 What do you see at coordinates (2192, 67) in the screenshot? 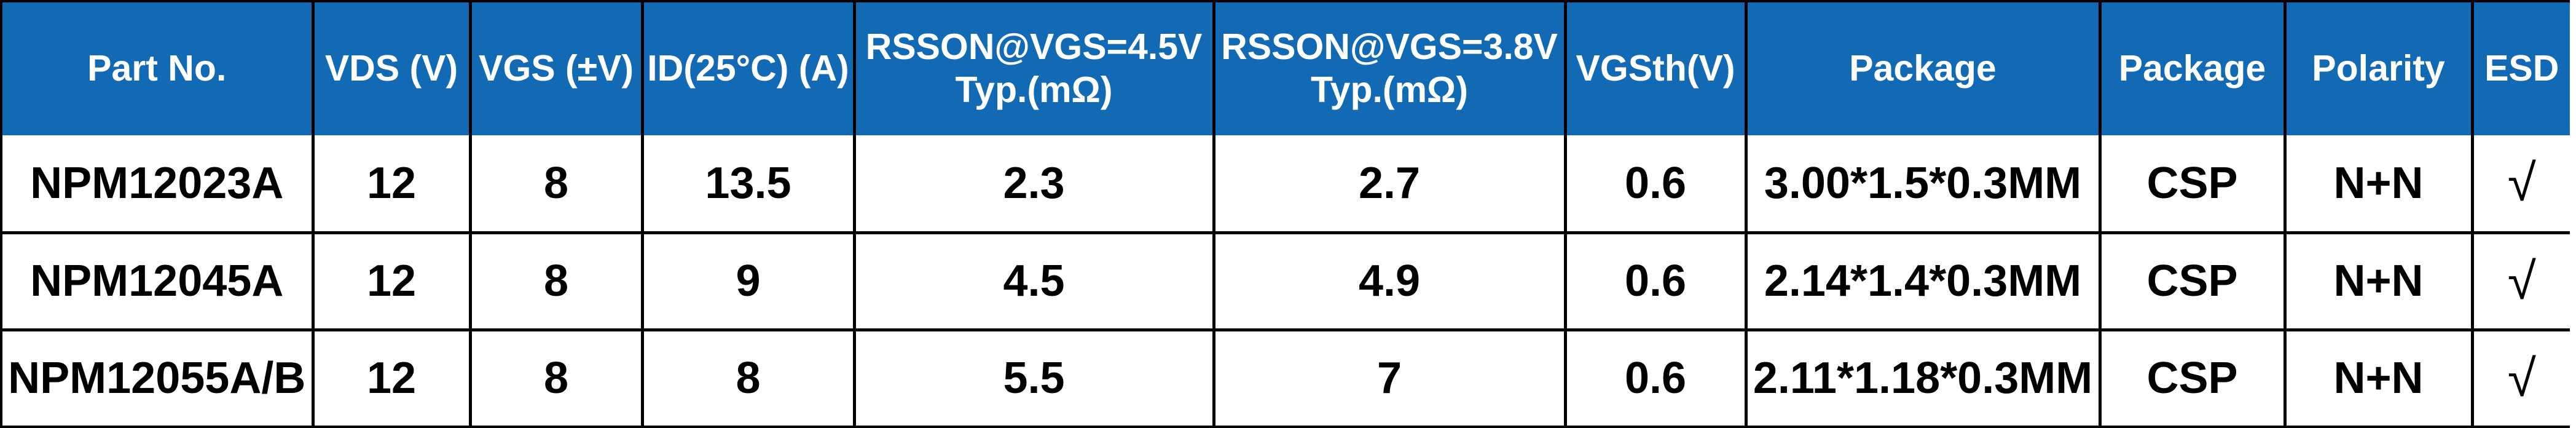
I see `col-header-package-type: Package` at bounding box center [2192, 67].